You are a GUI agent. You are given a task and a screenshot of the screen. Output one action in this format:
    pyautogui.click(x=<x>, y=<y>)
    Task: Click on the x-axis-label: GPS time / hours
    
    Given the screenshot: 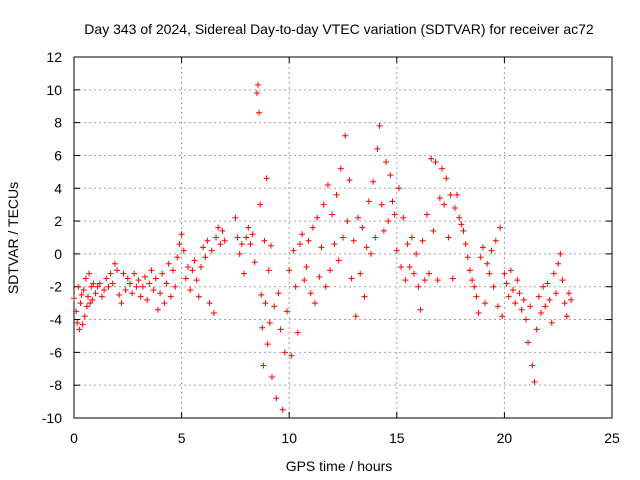 What is the action you would take?
    pyautogui.click(x=339, y=466)
    